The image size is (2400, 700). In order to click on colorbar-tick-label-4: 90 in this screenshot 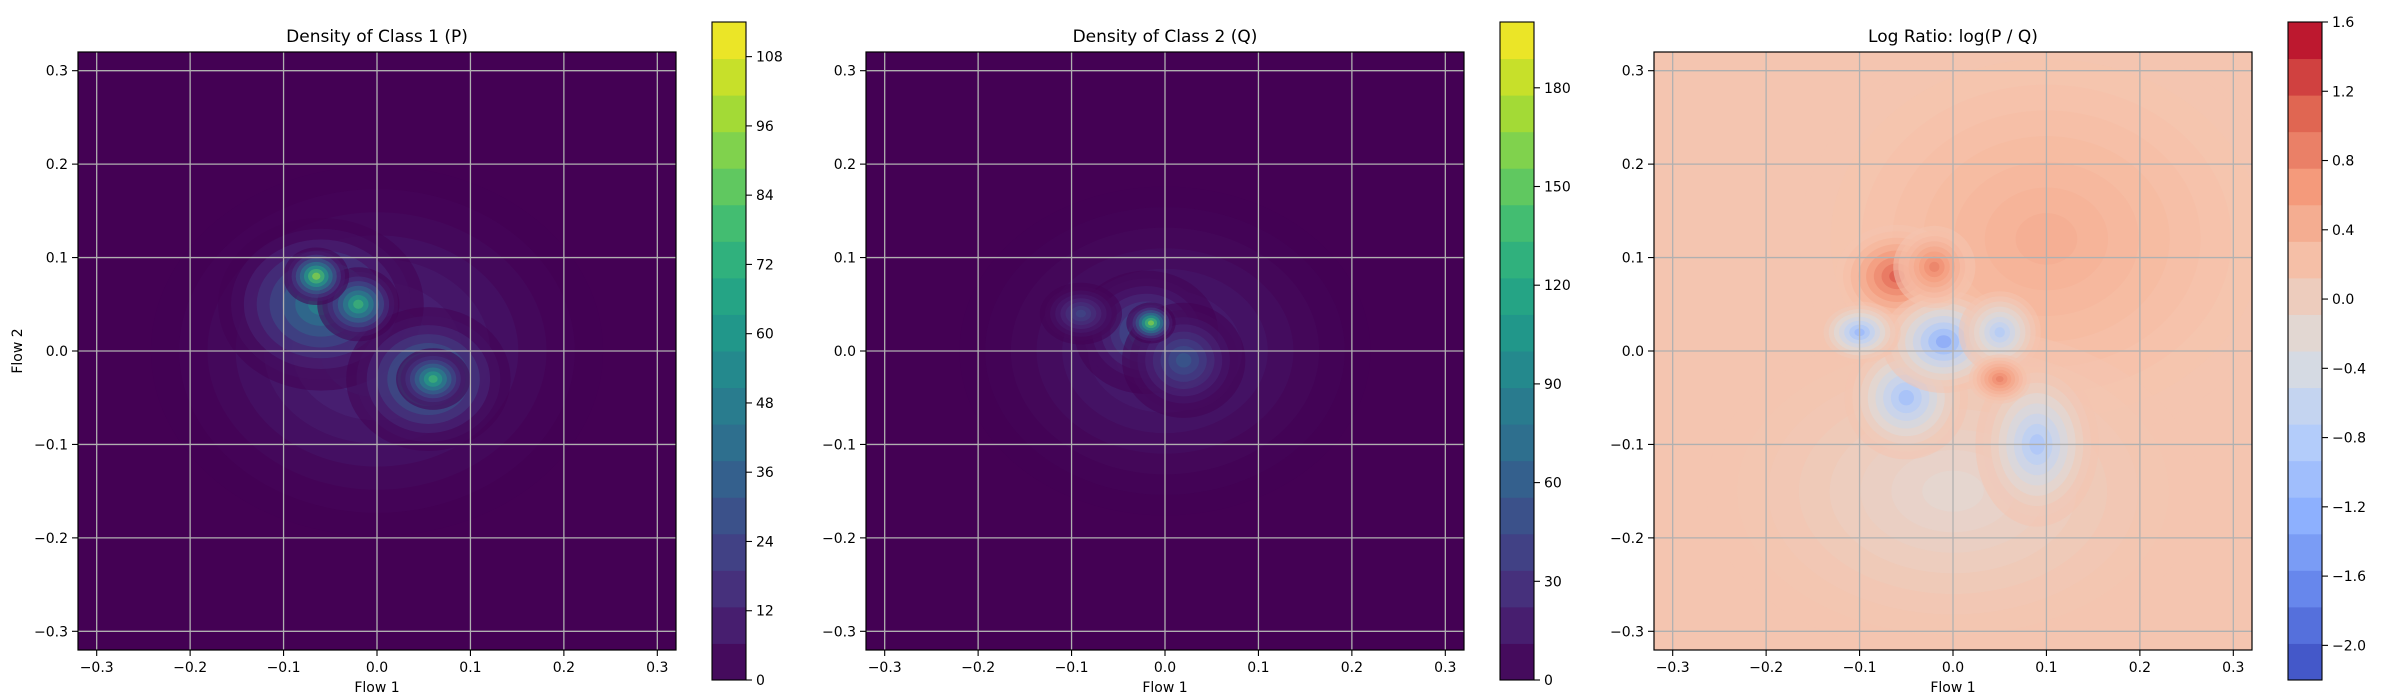, I will do `click(1553, 385)`.